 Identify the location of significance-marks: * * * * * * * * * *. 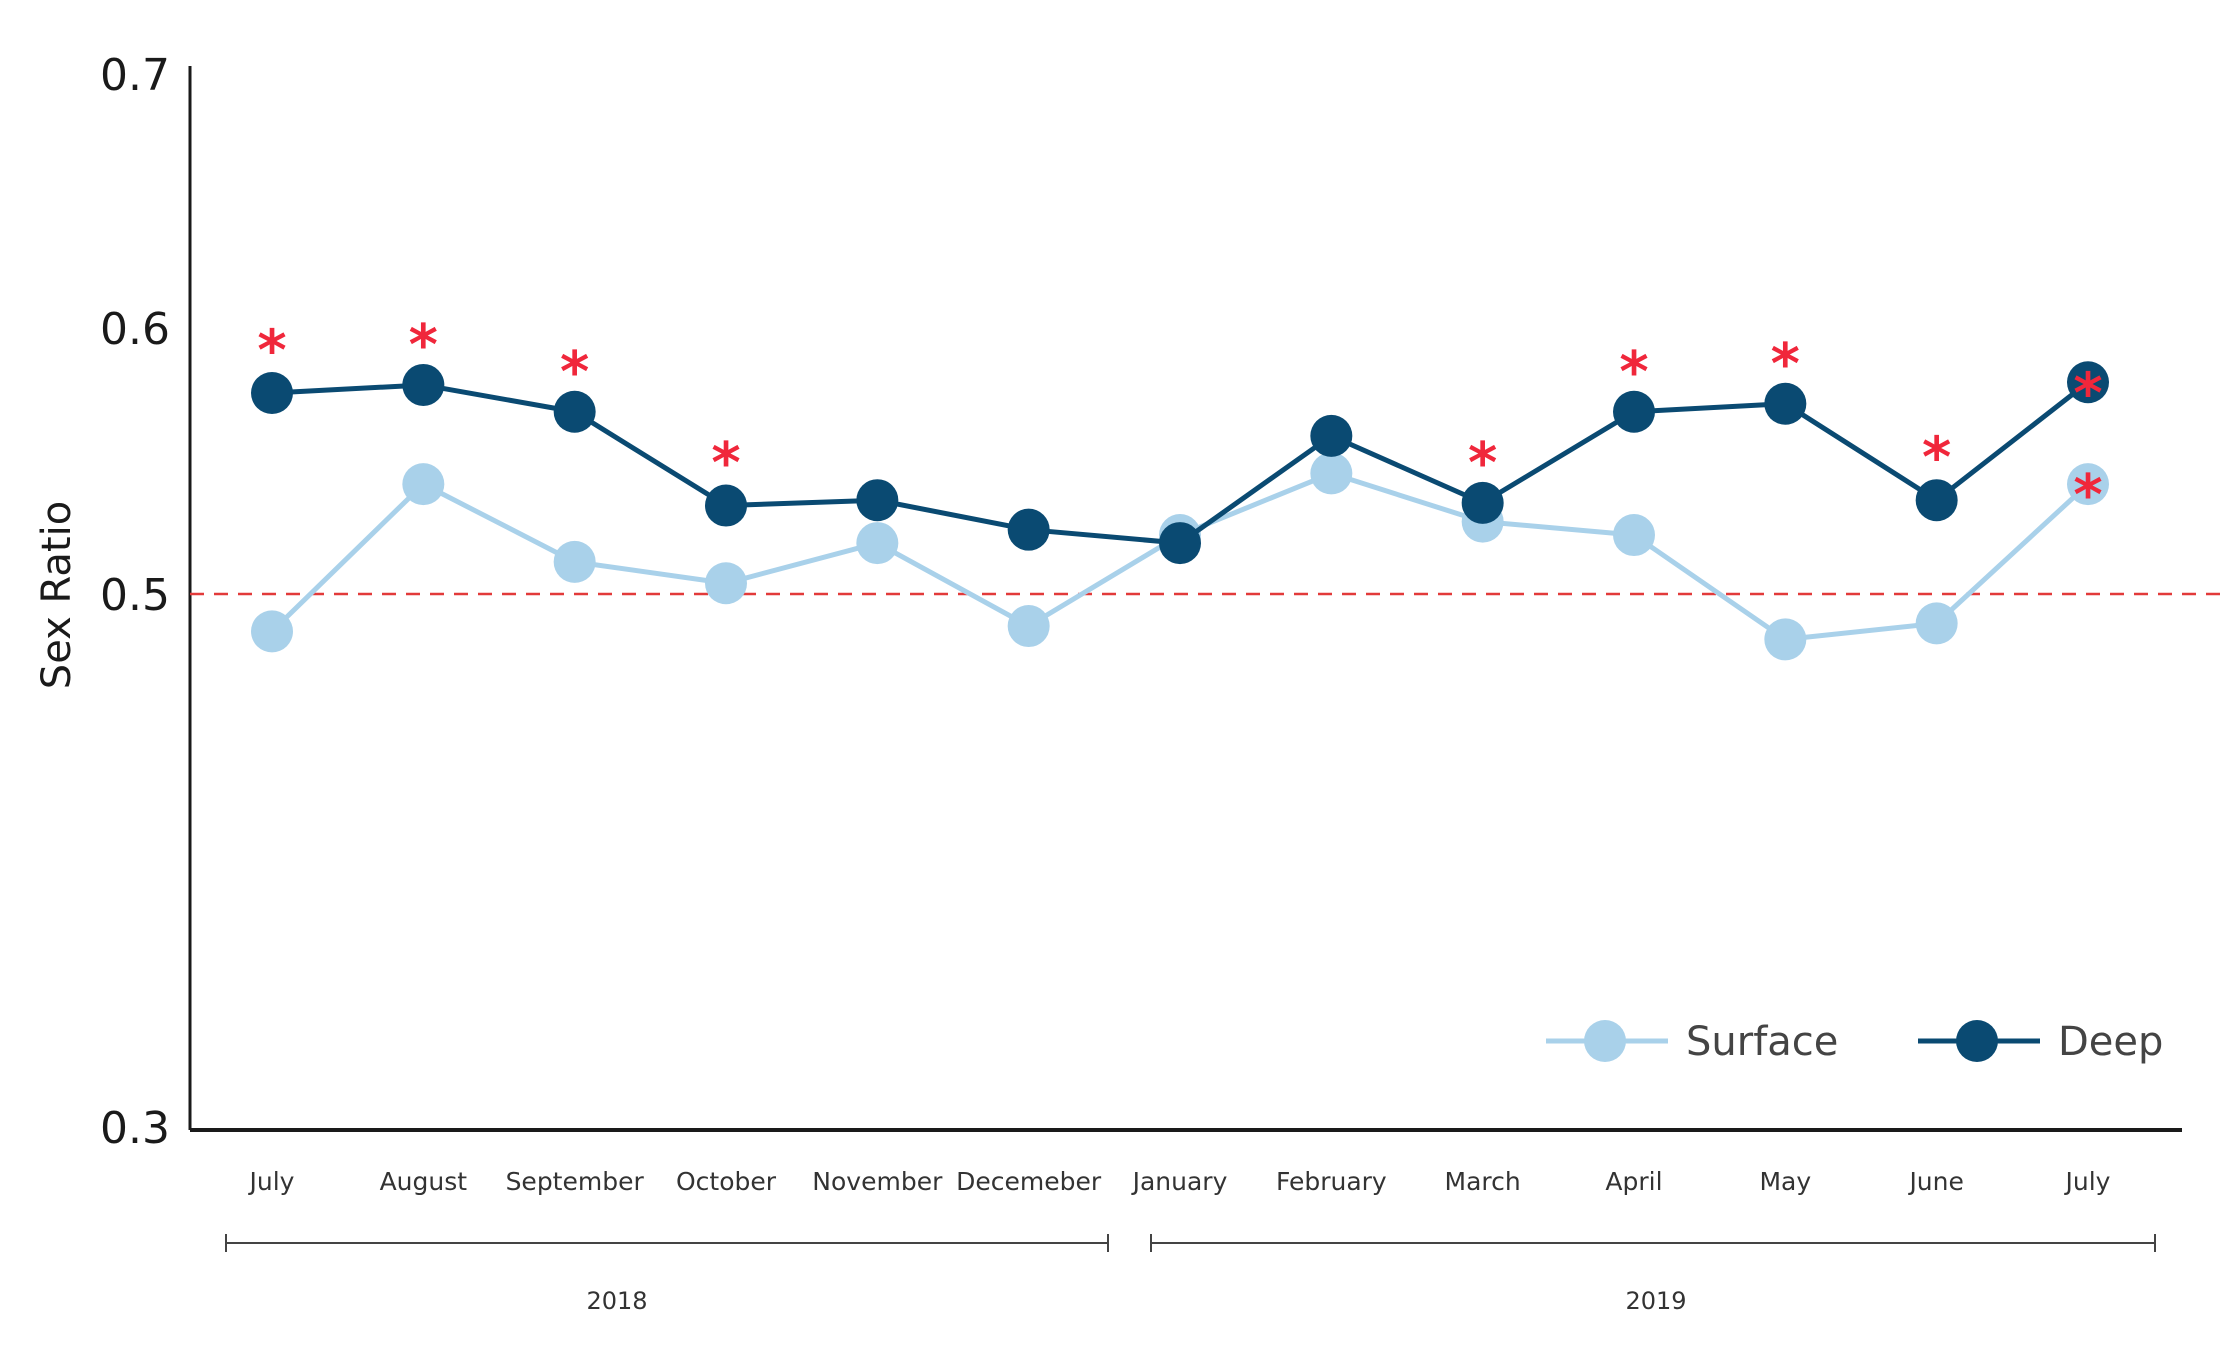
(1179, 420).